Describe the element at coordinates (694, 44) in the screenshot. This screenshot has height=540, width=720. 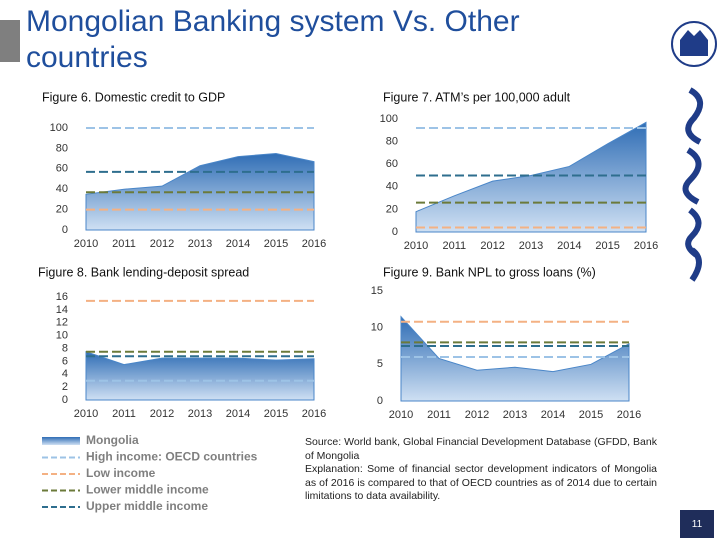
I see `logo` at that location.